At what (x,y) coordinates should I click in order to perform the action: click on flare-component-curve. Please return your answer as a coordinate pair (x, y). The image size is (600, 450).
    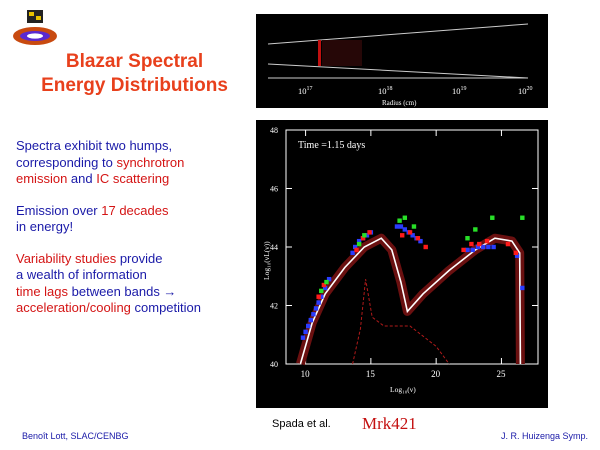
    Looking at the image, I should click on (401, 322).